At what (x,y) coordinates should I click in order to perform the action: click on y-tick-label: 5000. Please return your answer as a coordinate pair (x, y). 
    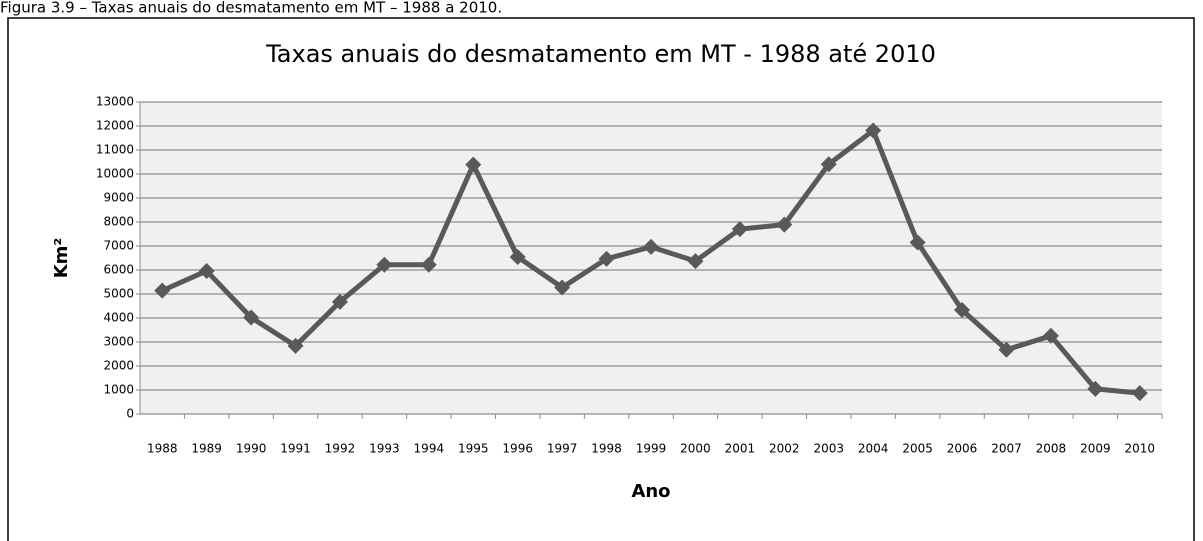
    Looking at the image, I should click on (118, 294).